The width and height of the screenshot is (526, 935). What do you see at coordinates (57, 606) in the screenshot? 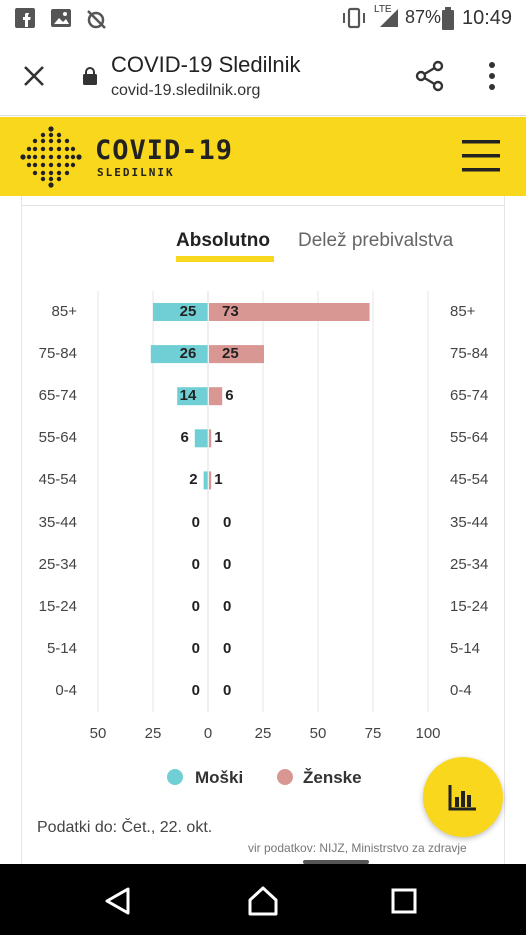
I see `age-group-label-left: 15-24` at bounding box center [57, 606].